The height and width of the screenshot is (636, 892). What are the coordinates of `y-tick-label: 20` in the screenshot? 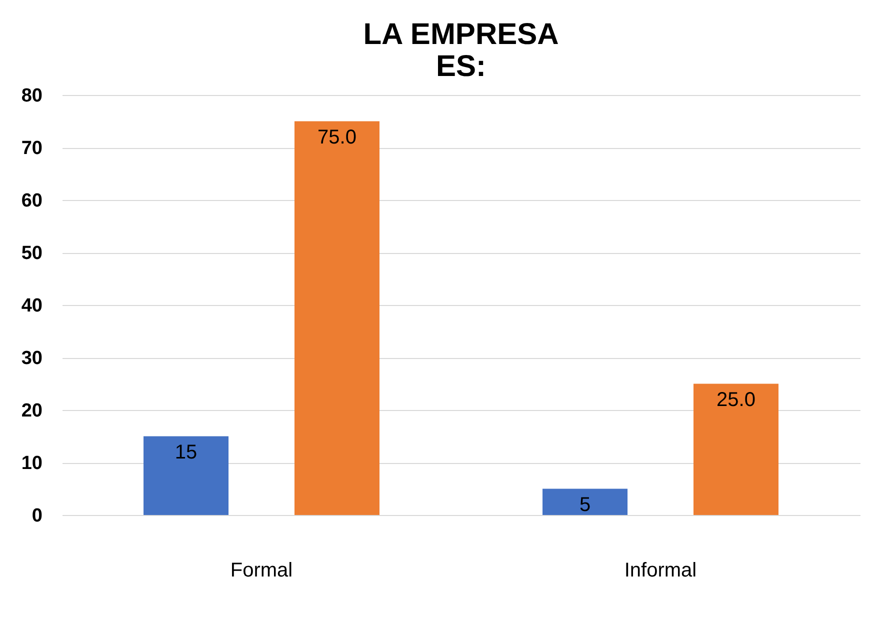 It's located at (31, 411).